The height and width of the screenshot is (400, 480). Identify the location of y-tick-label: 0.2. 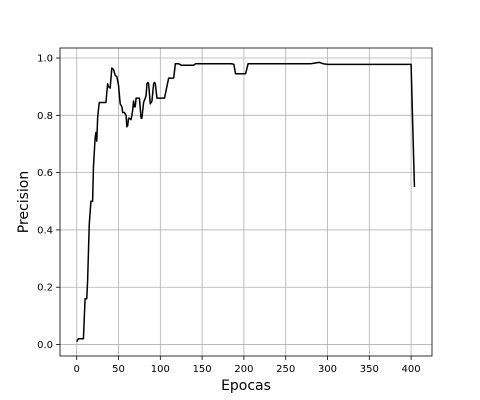
(45, 288).